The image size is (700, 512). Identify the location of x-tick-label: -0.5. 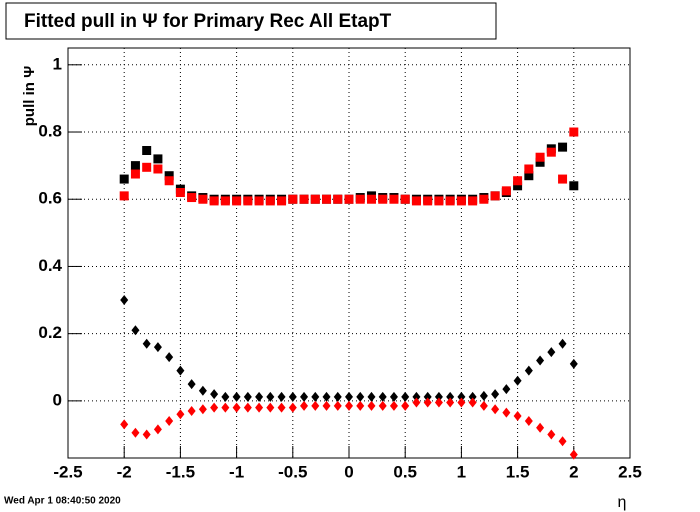
(292, 471).